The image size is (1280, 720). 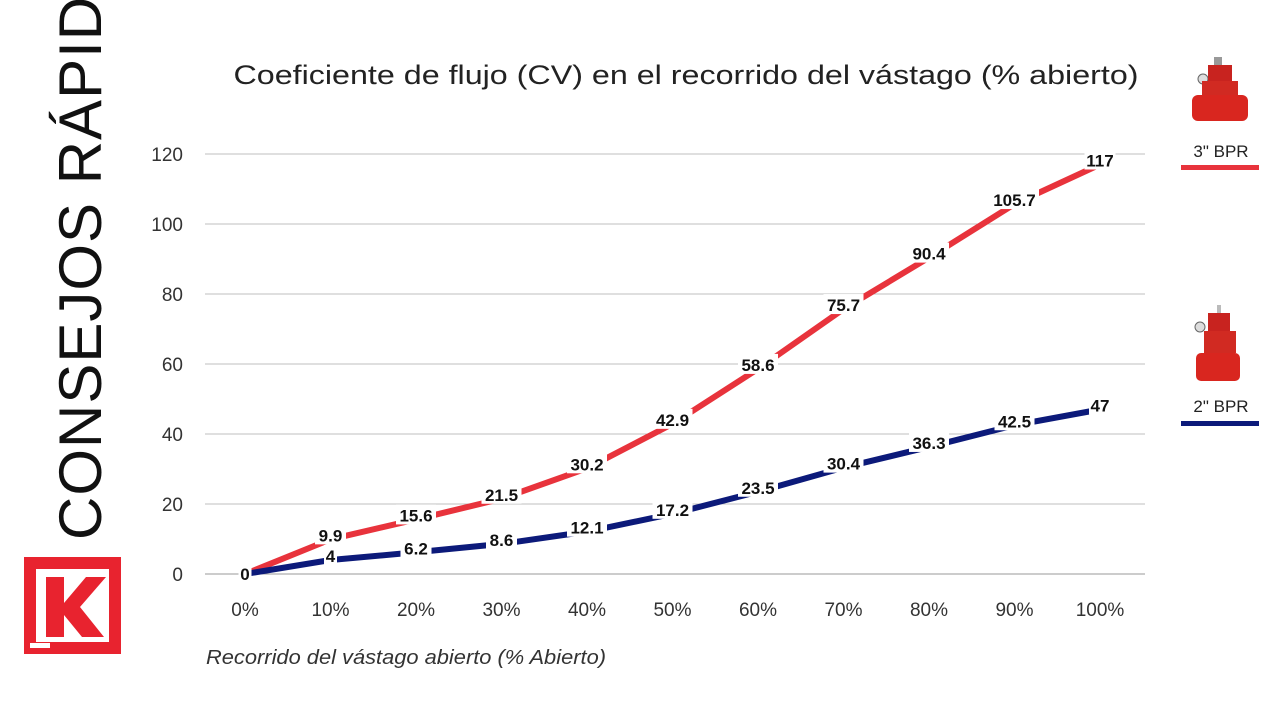 I want to click on data-label: 36.3, so click(x=928, y=443).